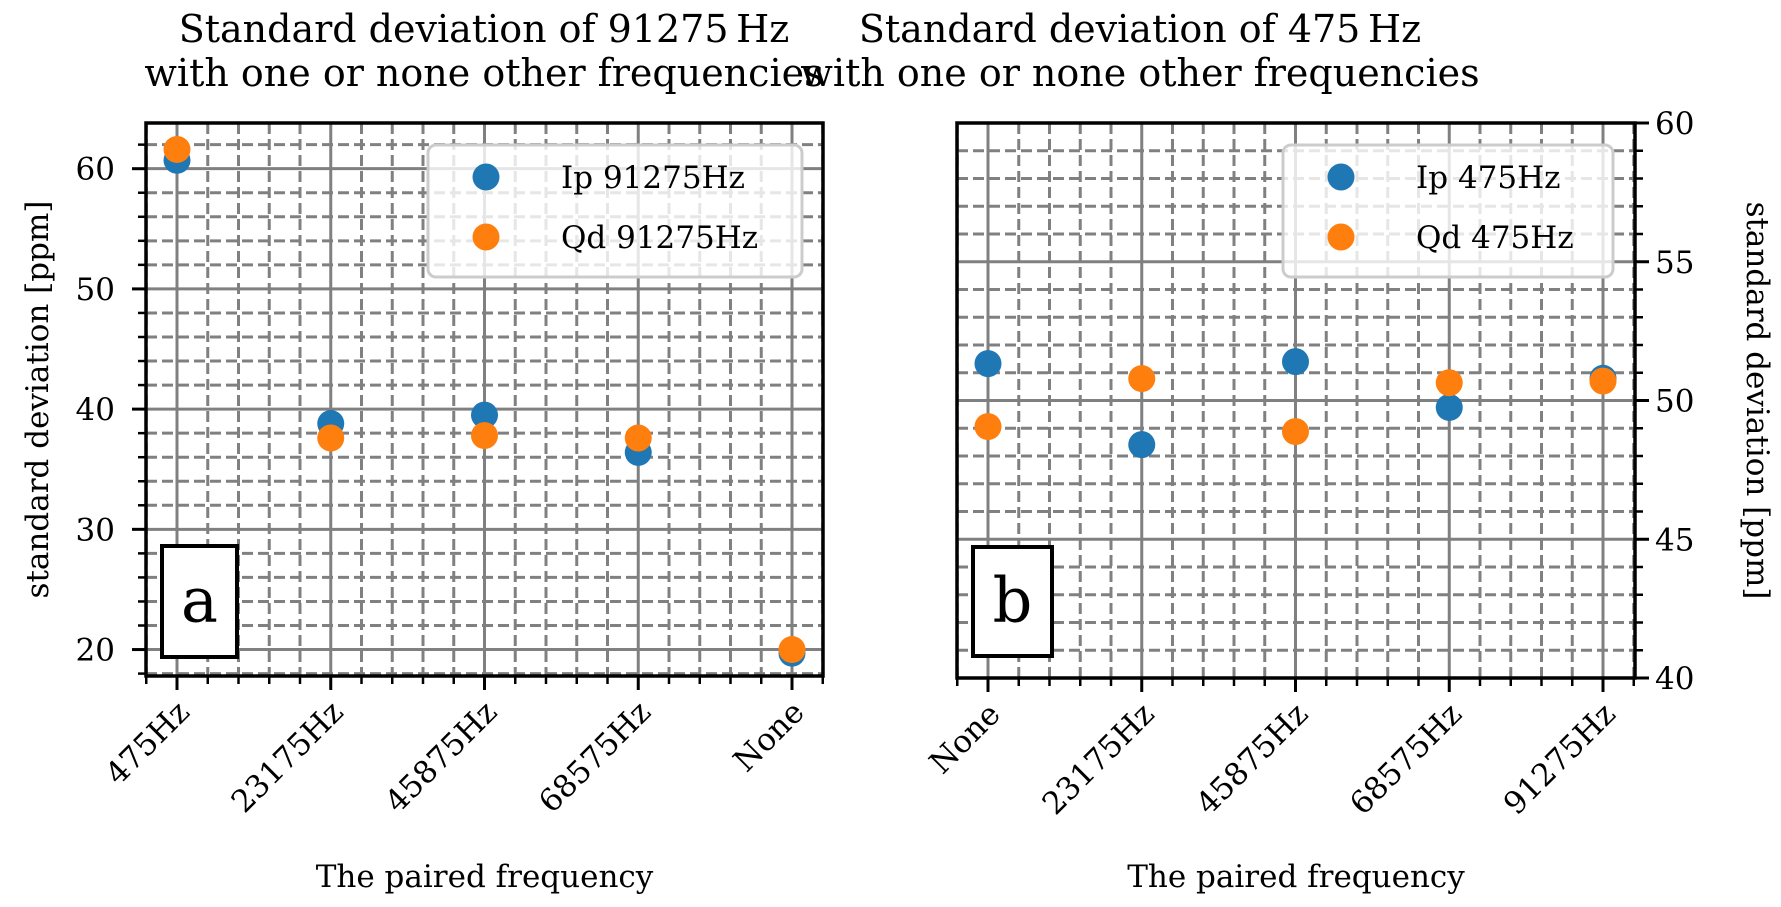 Image resolution: width=1781 pixels, height=907 pixels. What do you see at coordinates (1140, 29) in the screenshot?
I see `chart-title-line: Standard deviation of 475 Hz` at bounding box center [1140, 29].